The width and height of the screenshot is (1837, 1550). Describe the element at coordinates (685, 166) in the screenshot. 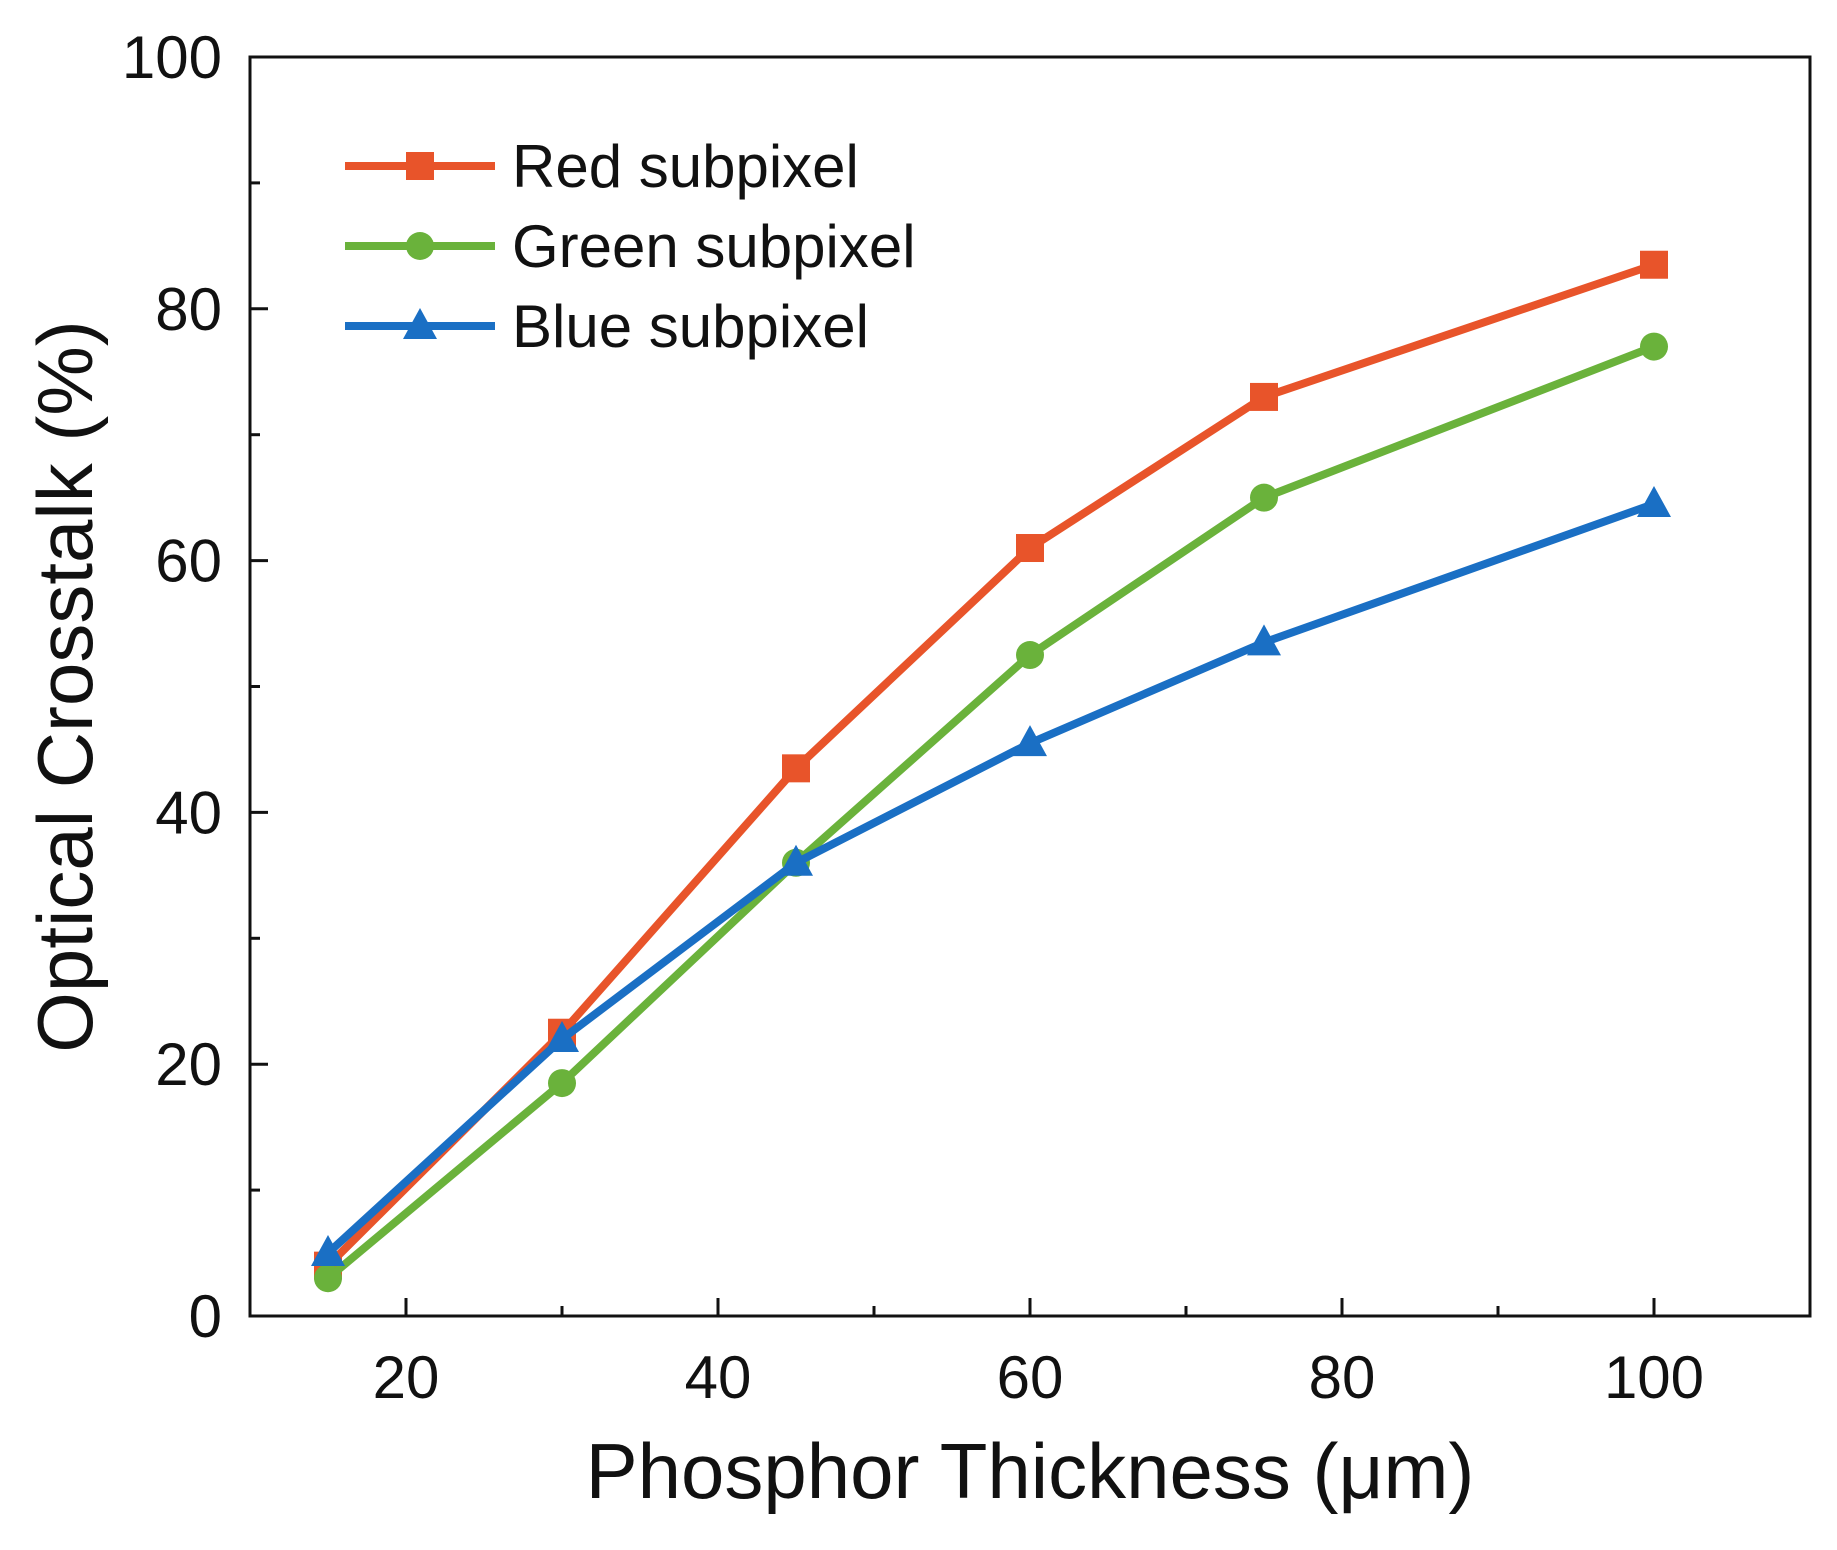

I see `legend-label: Red subpixel` at that location.